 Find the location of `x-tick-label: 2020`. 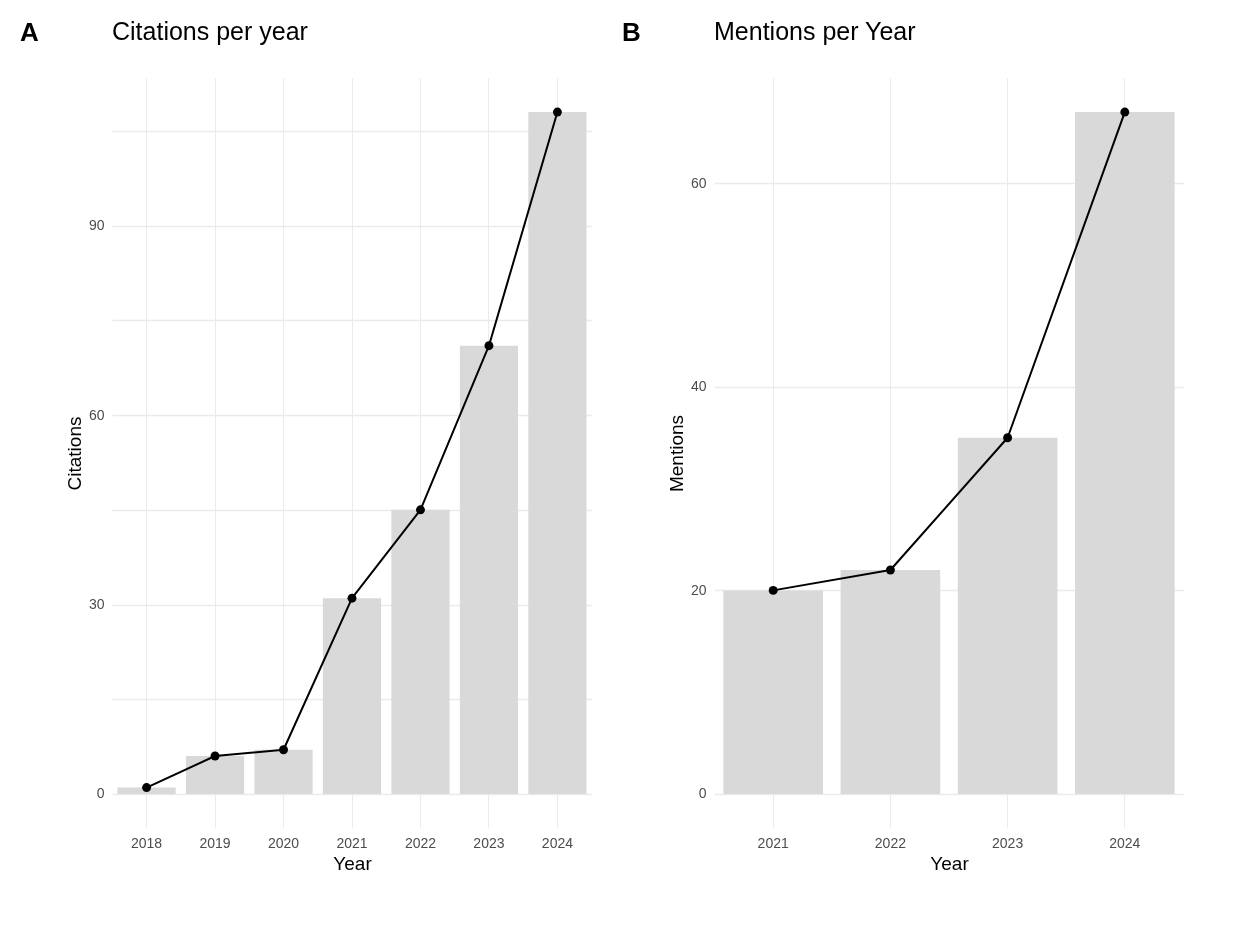

x-tick-label: 2020 is located at coordinates (283, 842).